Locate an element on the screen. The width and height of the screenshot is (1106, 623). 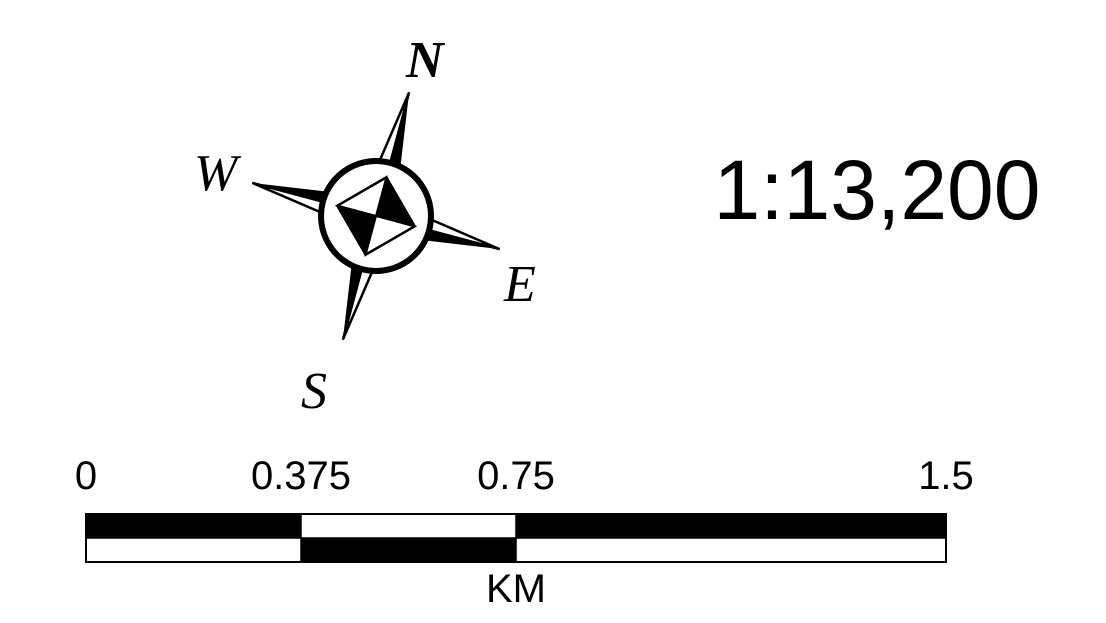
compass-label-south: S is located at coordinates (314, 391).